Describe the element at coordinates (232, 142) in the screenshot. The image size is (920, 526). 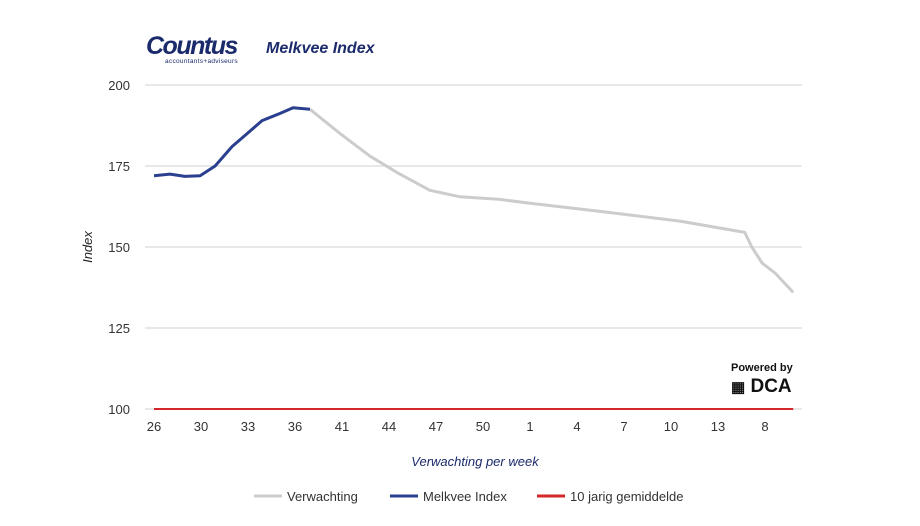
I see `series-line-melkvee-index` at that location.